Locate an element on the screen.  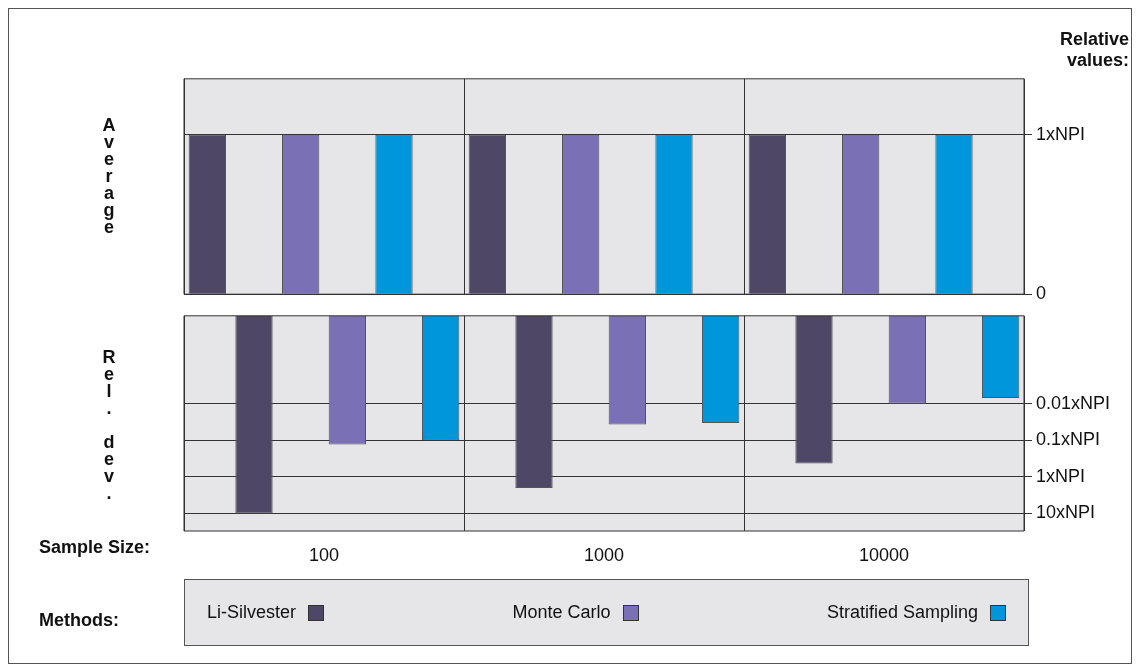
text: Relative values: is located at coordinates (1094, 50).